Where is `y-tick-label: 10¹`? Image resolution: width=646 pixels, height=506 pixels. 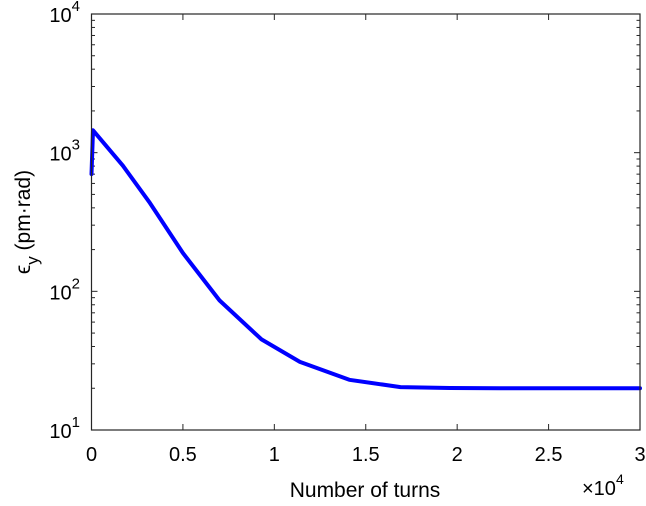
y-tick-label: 10¹ is located at coordinates (64, 428).